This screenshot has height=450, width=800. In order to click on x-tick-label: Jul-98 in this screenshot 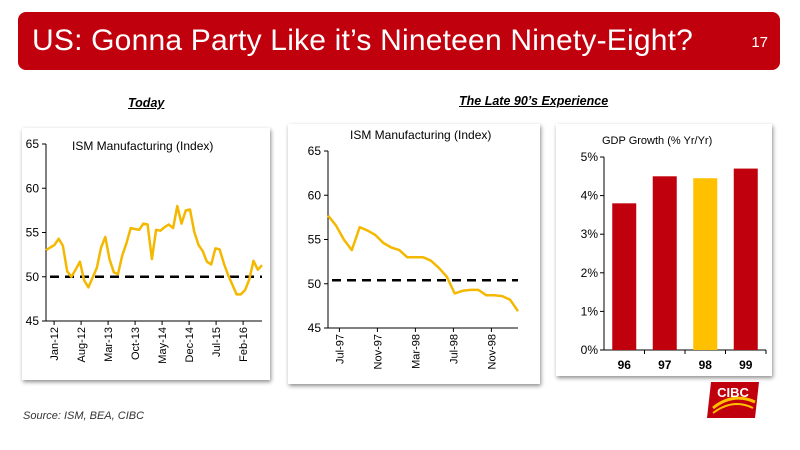, I will do `click(454, 349)`.